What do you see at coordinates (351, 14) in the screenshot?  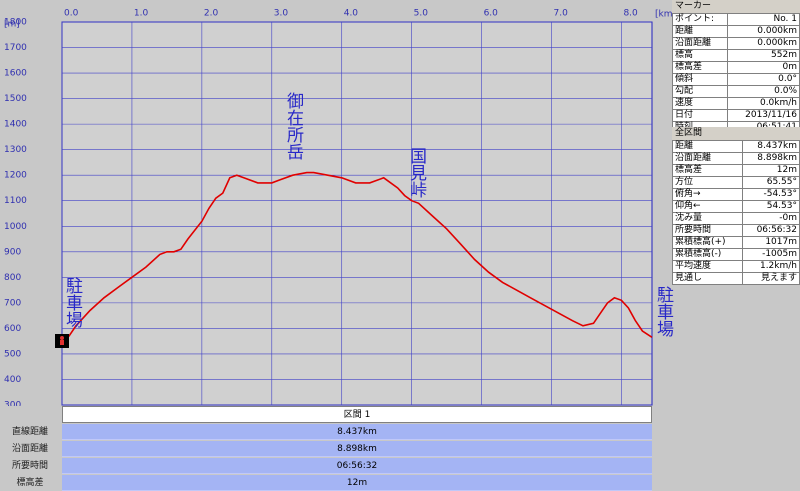 I see `x-tick-label: 4.0` at bounding box center [351, 14].